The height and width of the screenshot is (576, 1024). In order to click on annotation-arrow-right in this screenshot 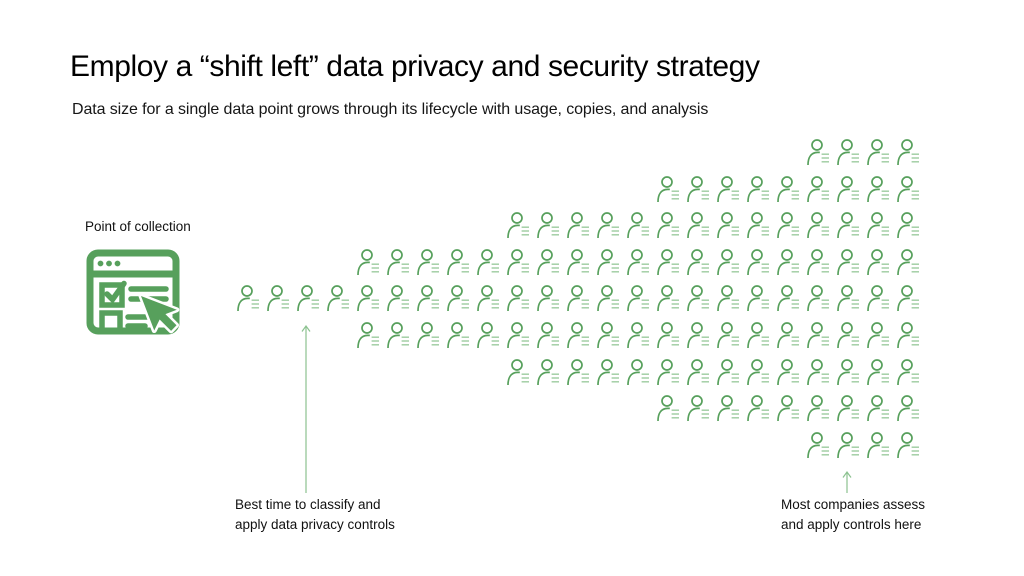, I will do `click(847, 481)`.